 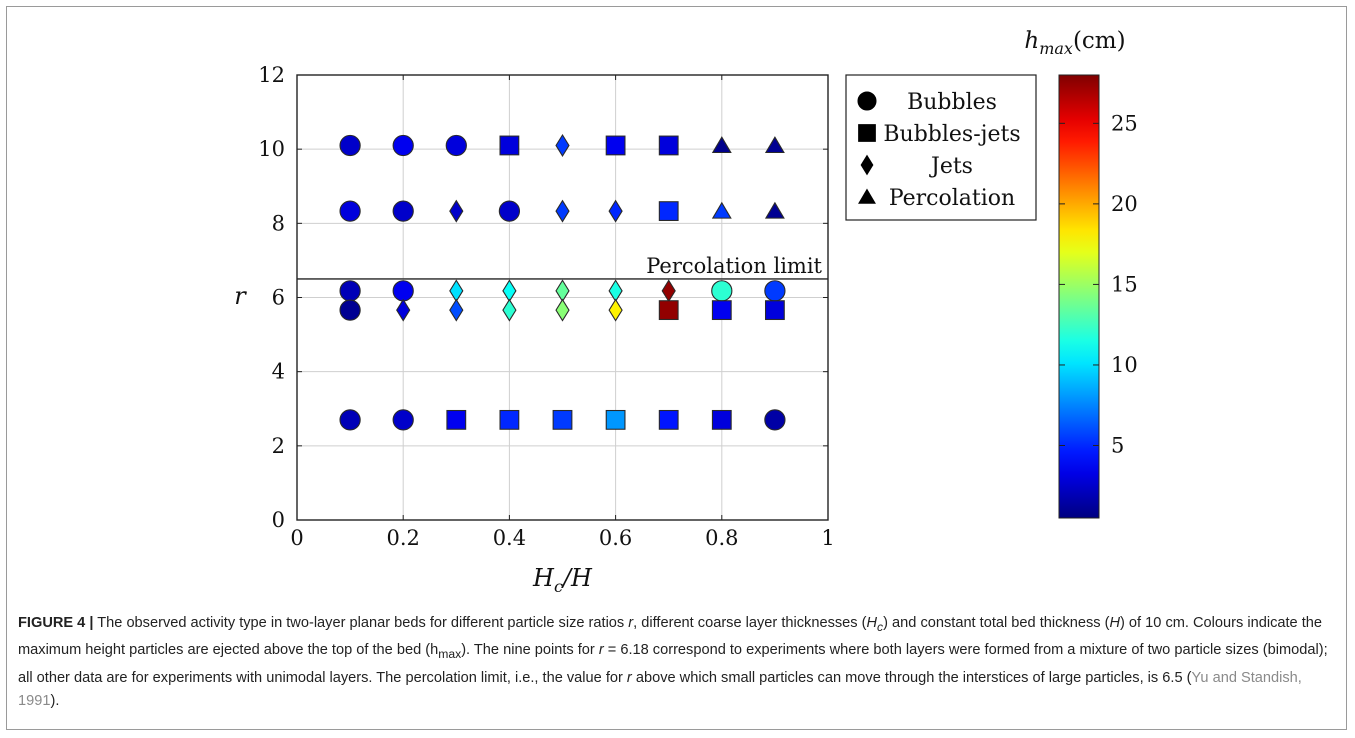 What do you see at coordinates (1124, 284) in the screenshot?
I see `colorbar-tick-label: 15` at bounding box center [1124, 284].